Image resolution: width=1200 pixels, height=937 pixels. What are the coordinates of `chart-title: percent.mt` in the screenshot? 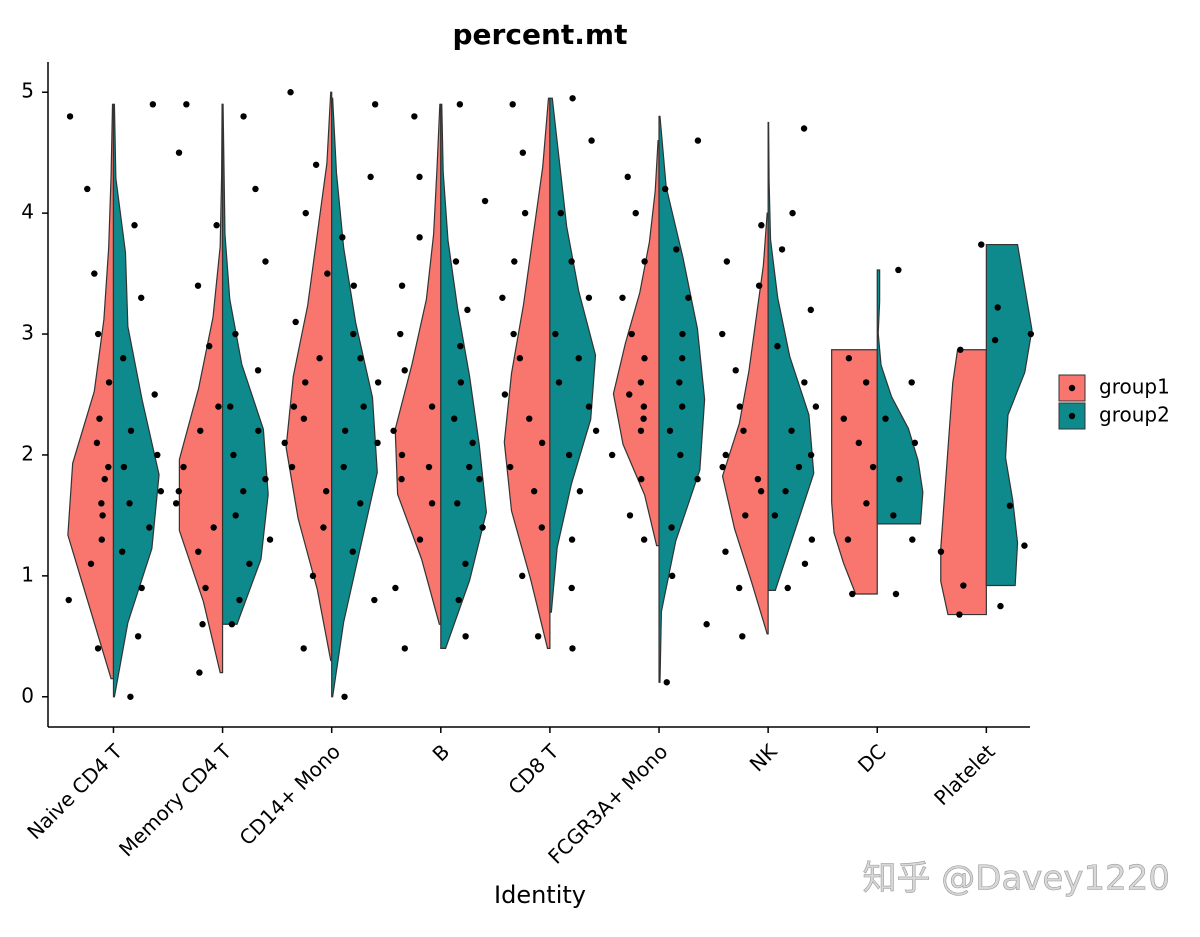 It's located at (540, 34).